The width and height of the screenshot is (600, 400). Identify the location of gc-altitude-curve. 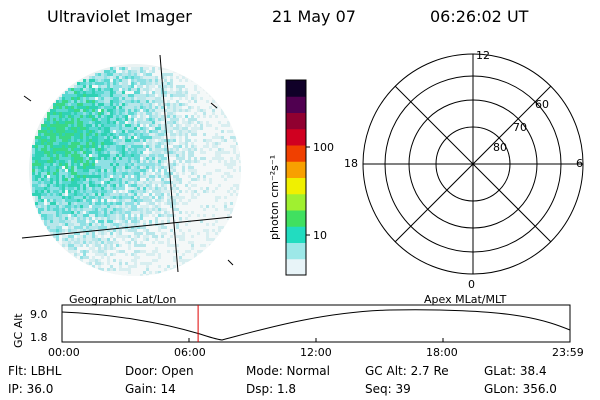
(316, 325).